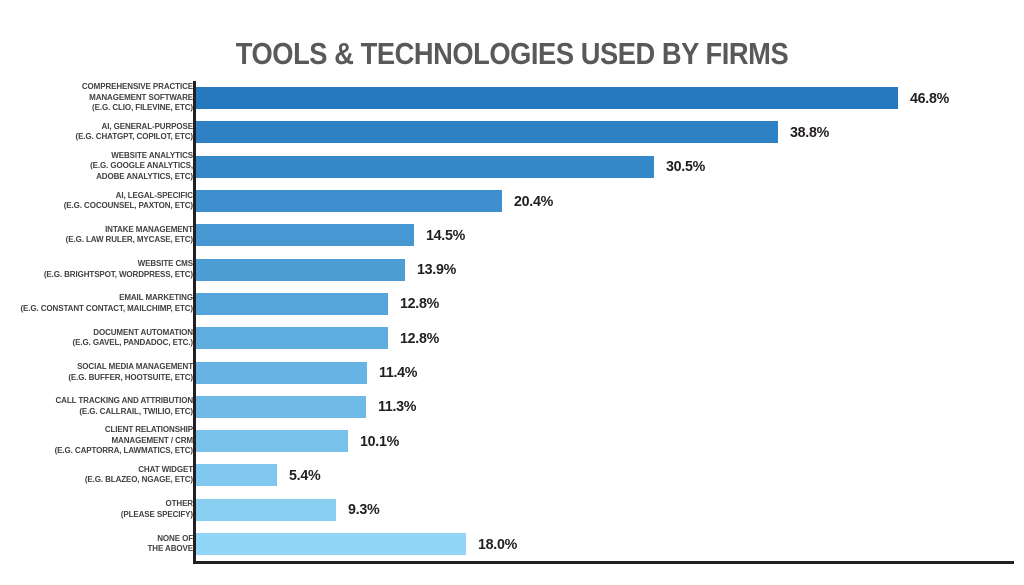 This screenshot has width=1024, height=585. What do you see at coordinates (118, 274) in the screenshot?
I see `category-label-line: (E.G. BRIGHTSPOT, WORDPRESS, ETC)` at bounding box center [118, 274].